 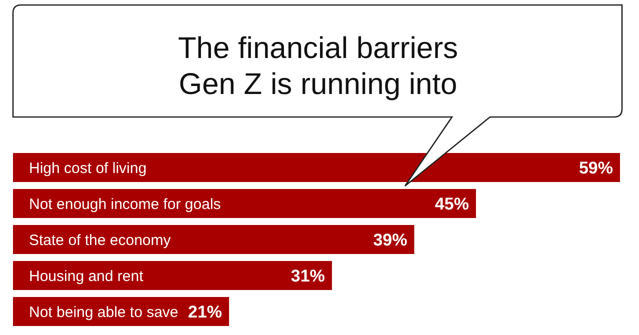 I want to click on y-tick-label: Not being able to save, so click(x=103, y=312).